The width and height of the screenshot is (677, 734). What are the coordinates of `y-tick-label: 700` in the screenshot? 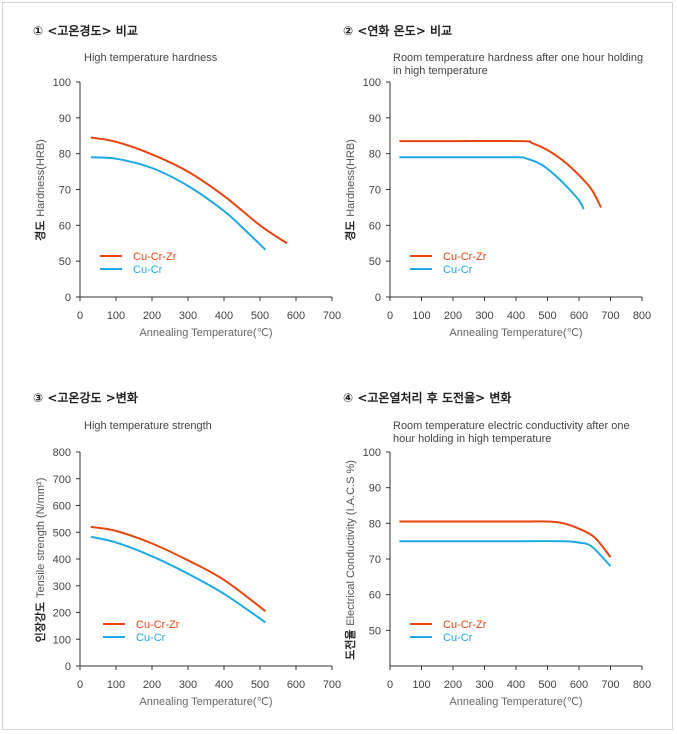 It's located at (62, 480).